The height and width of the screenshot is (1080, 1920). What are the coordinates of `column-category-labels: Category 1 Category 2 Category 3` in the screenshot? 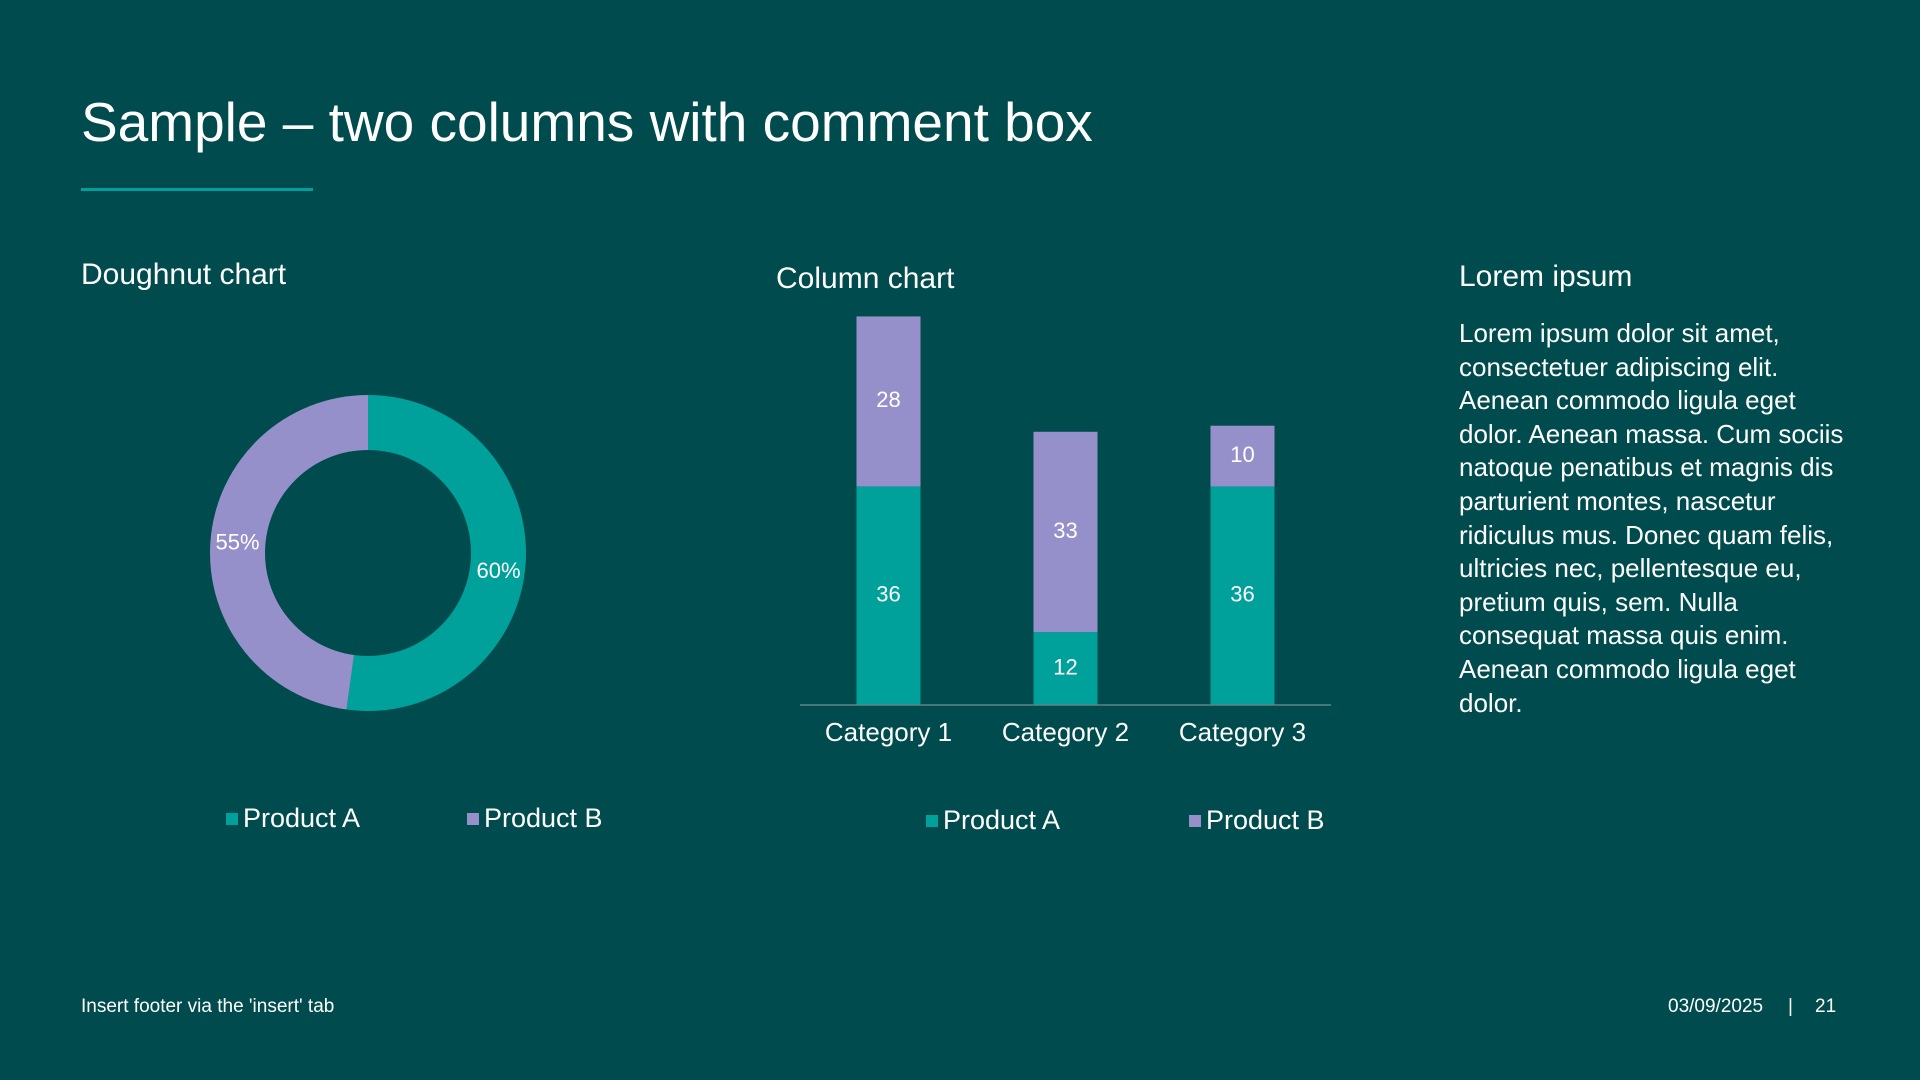 It's located at (1065, 732).